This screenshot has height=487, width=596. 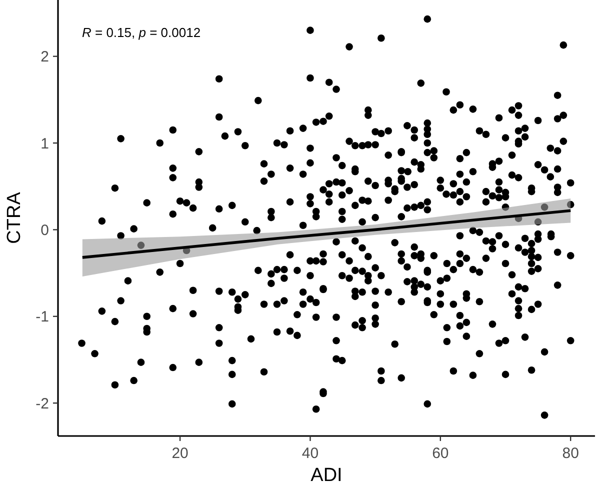 What do you see at coordinates (44, 57) in the screenshot?
I see `y-tick-label: 2` at bounding box center [44, 57].